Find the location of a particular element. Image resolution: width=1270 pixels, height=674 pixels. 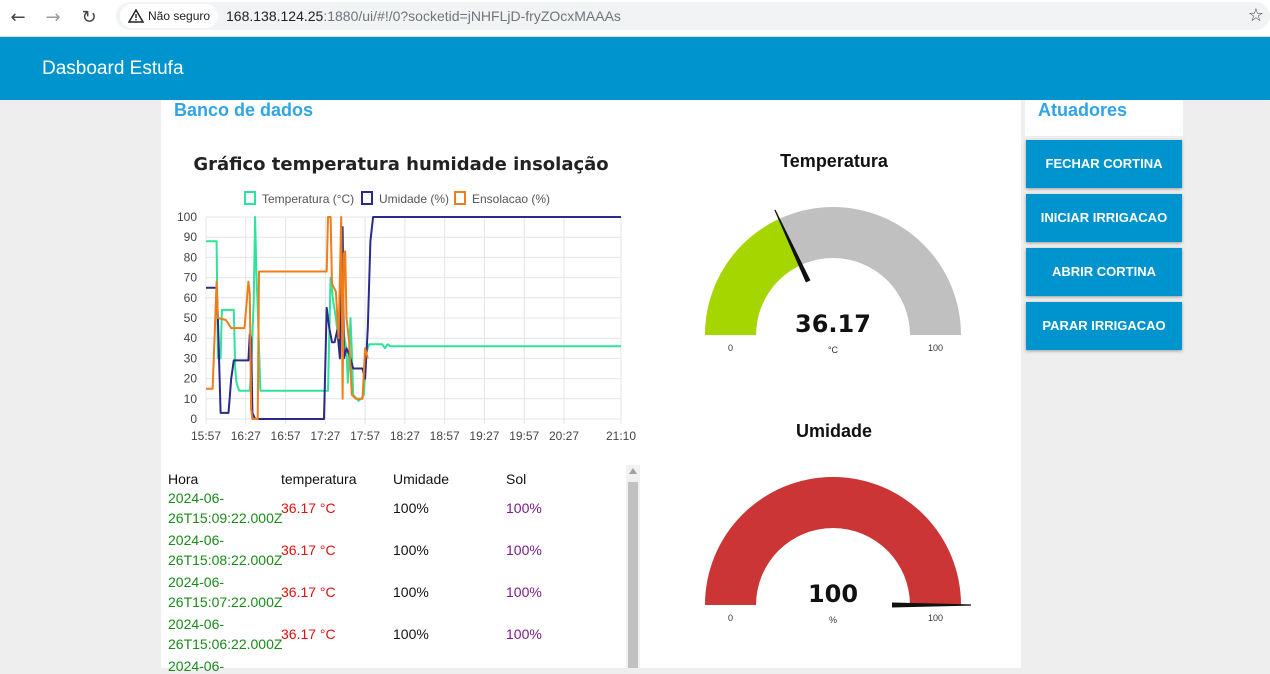

x-tick-label: 18:27 is located at coordinates (405, 436).